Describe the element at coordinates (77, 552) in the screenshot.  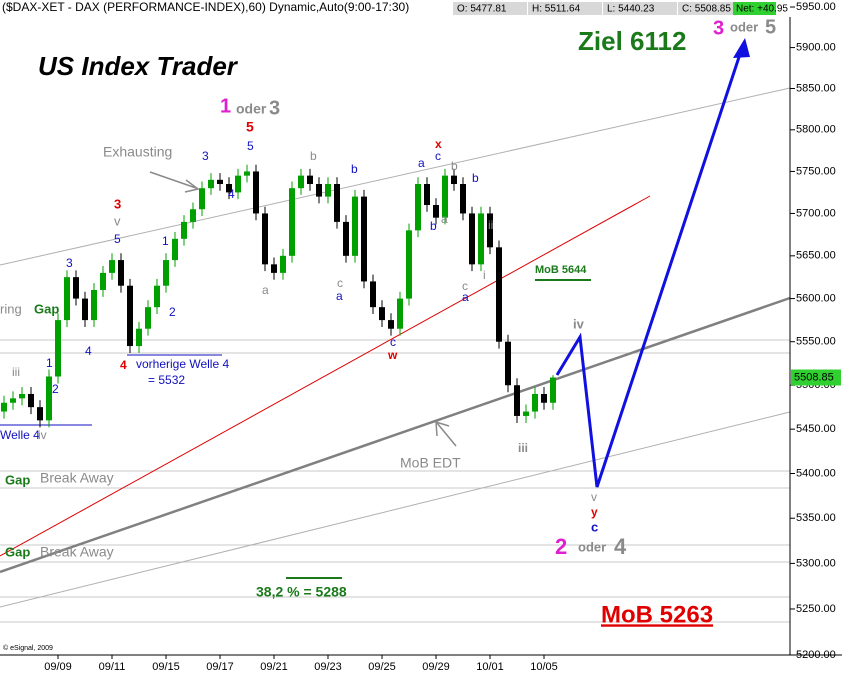
I see `annotation: Break Away` at that location.